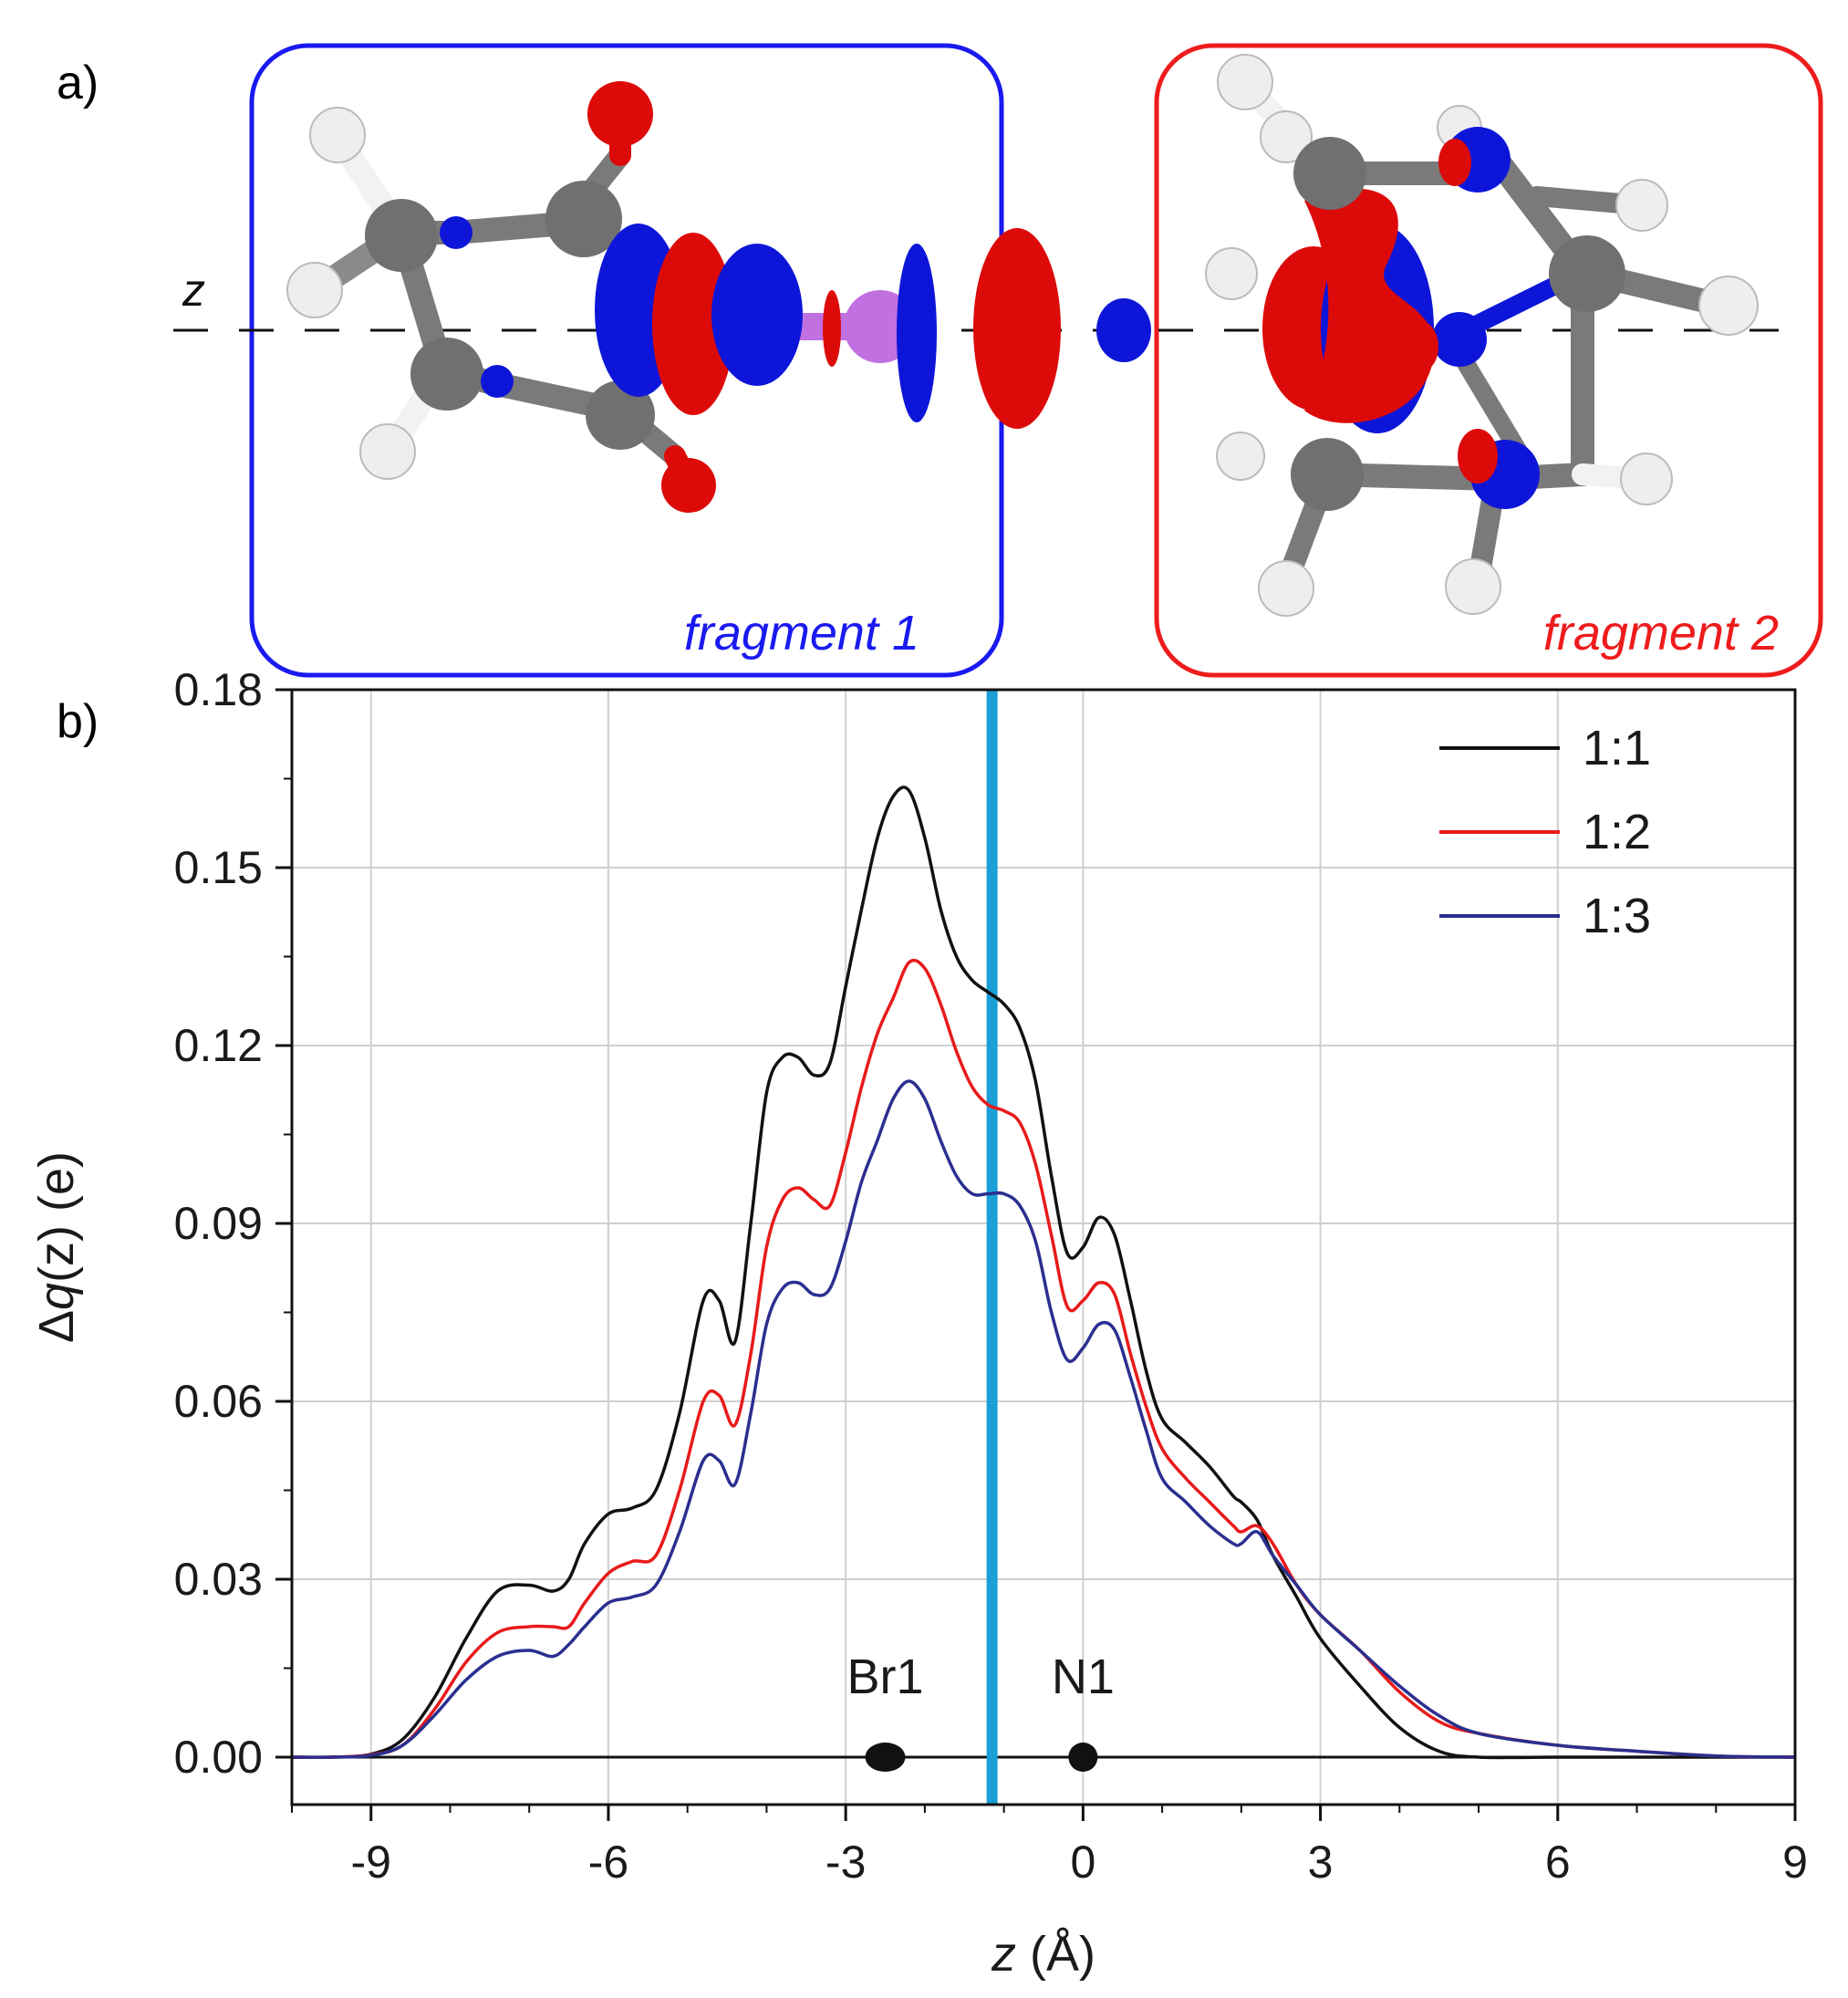  Describe the element at coordinates (845, 1863) in the screenshot. I see `x-tick-label: -3` at that location.